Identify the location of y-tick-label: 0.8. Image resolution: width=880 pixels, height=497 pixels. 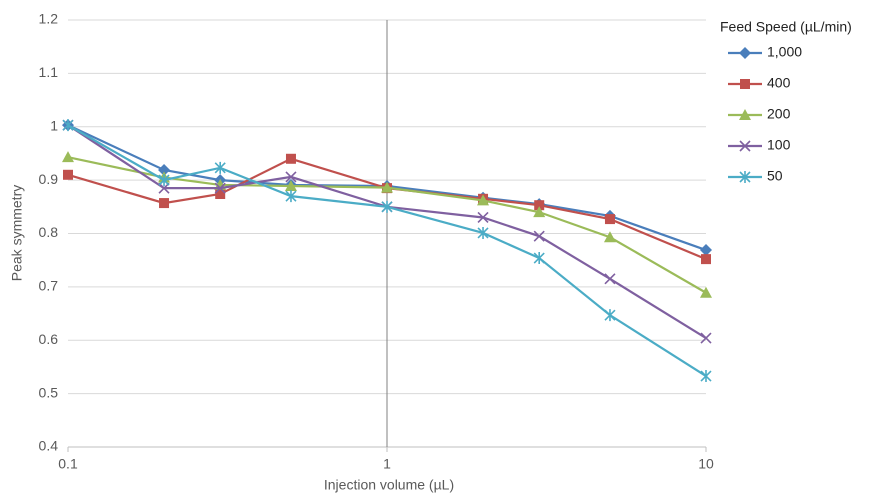
(49, 232).